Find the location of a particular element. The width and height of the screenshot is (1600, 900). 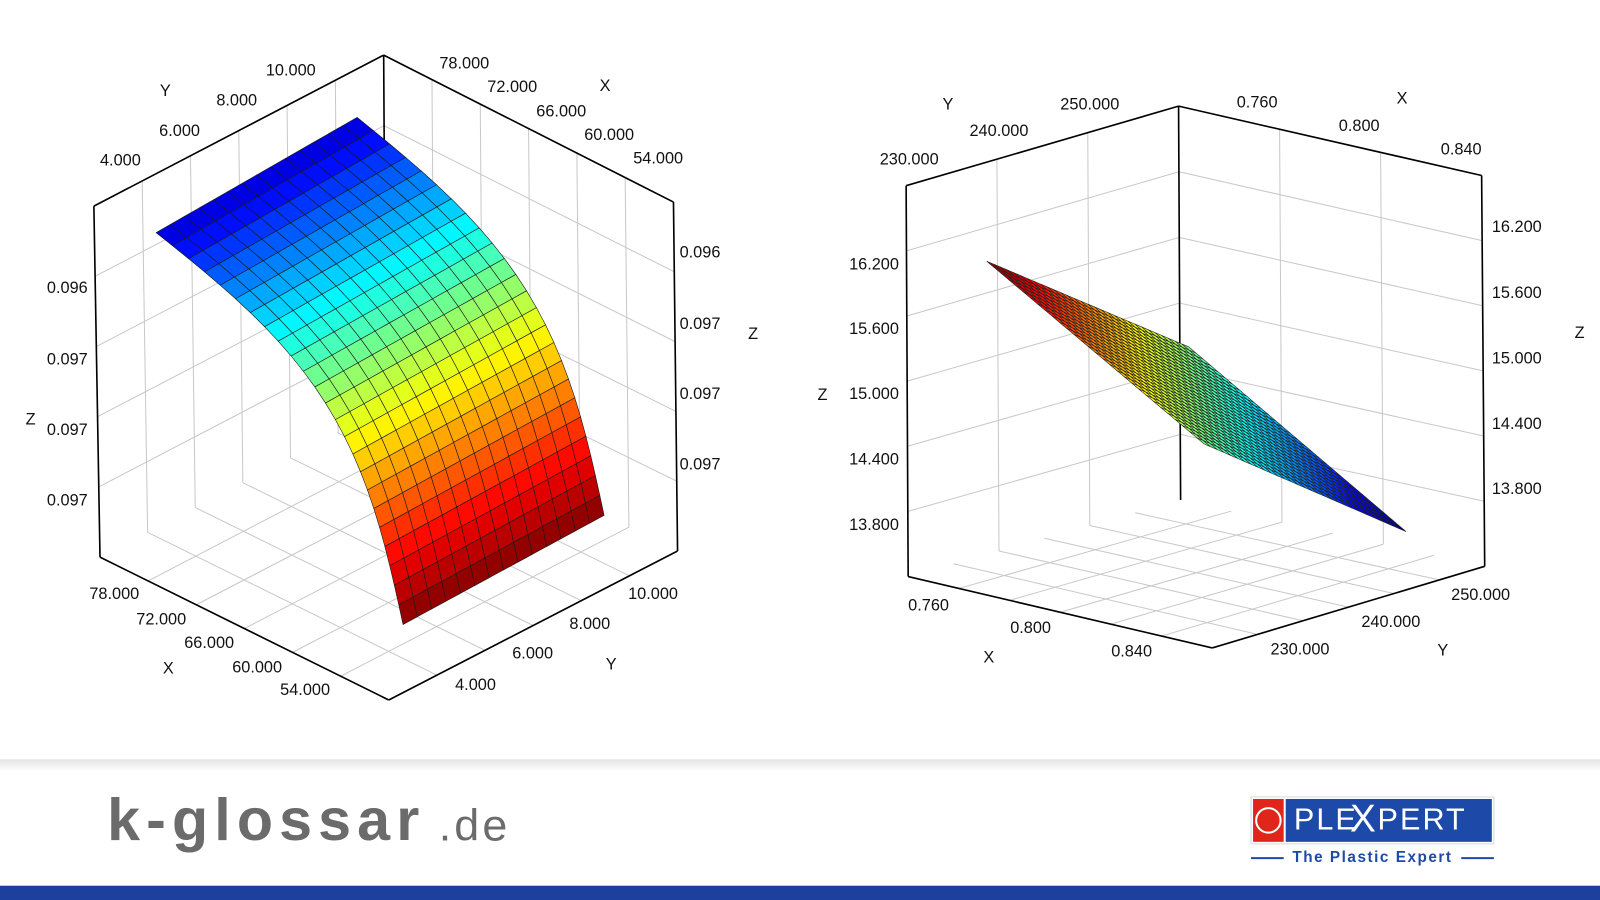

logo-text: PERT is located at coordinates (1422, 820).